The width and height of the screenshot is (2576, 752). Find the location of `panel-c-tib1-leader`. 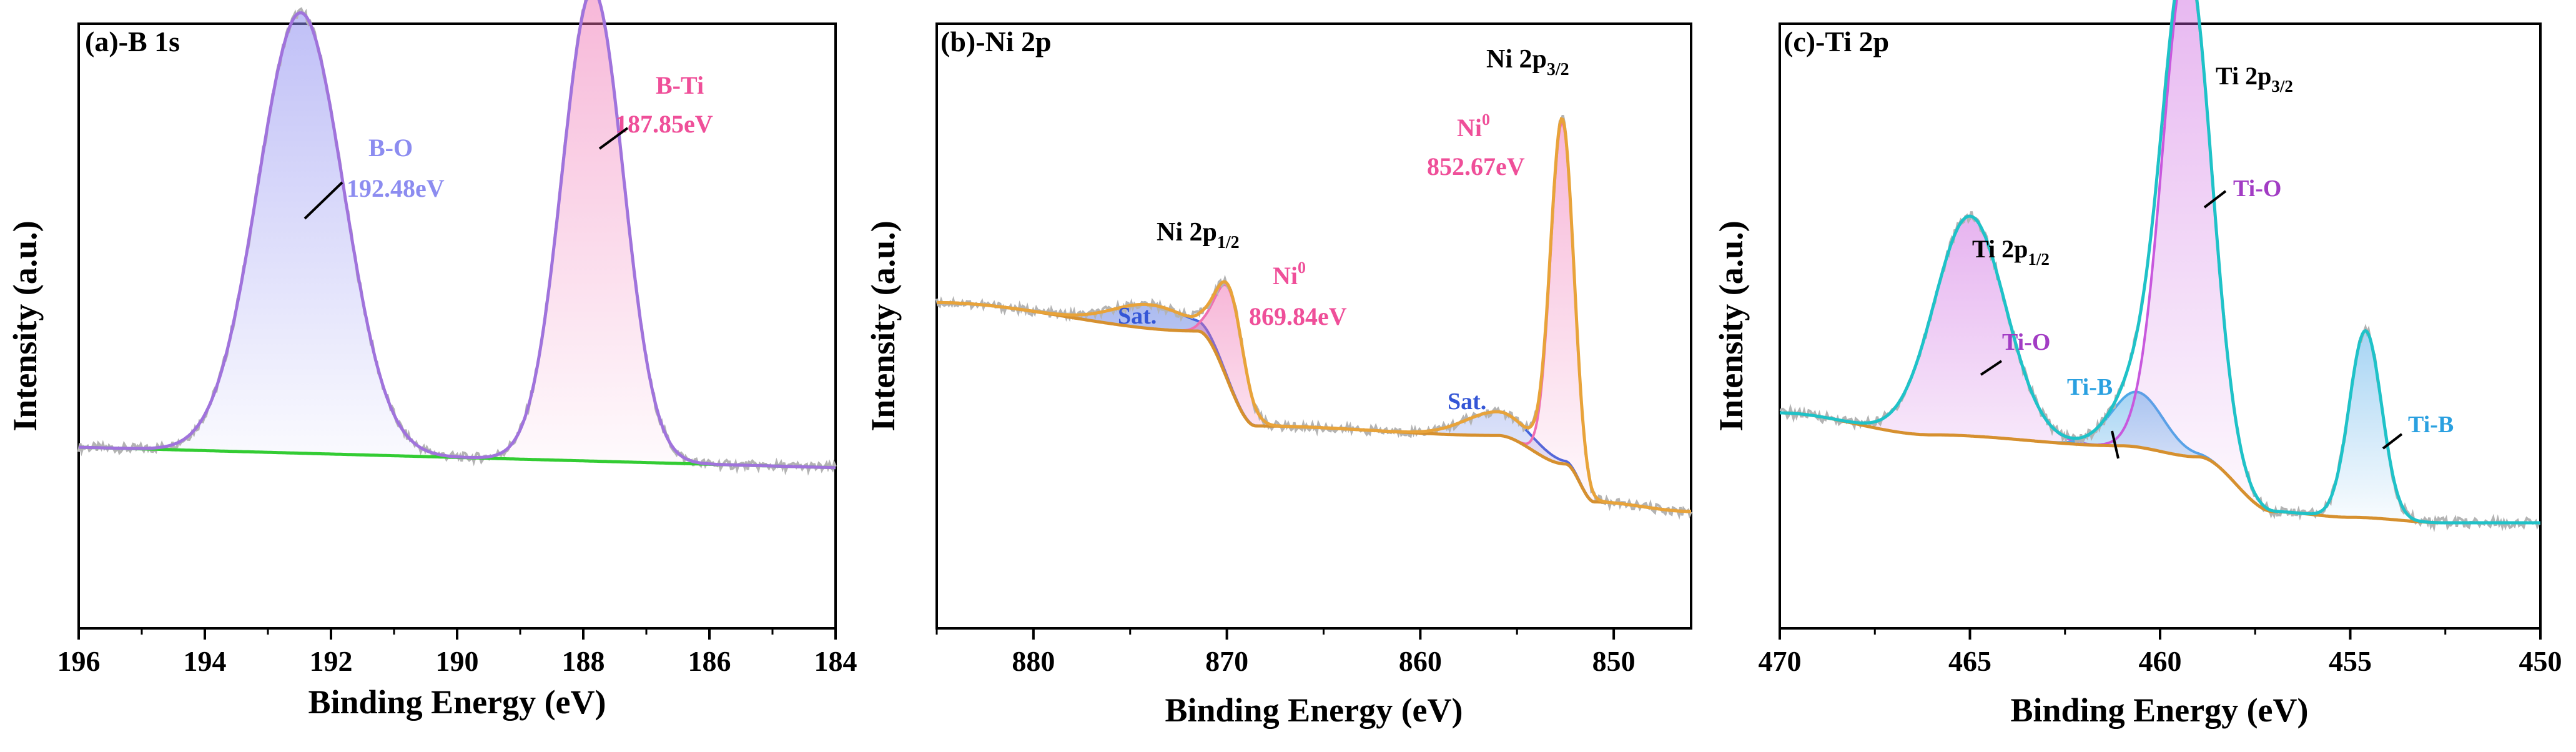

panel-c-tib1-leader is located at coordinates (2116, 444).